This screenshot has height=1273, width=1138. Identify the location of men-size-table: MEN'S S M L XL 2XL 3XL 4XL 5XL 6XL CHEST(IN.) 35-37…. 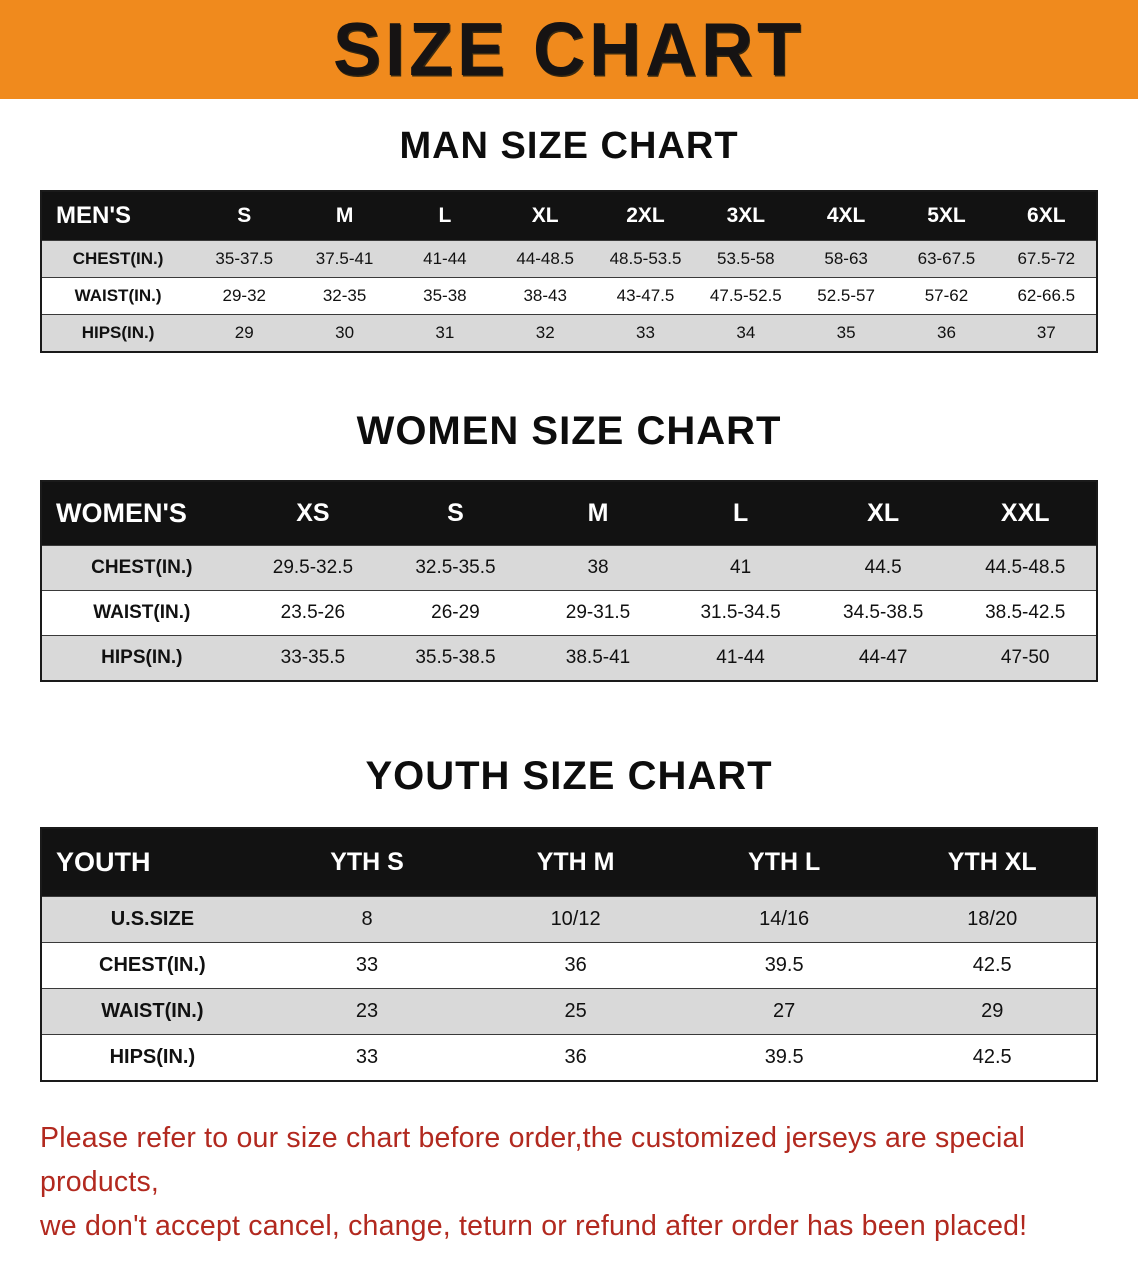
(569, 271).